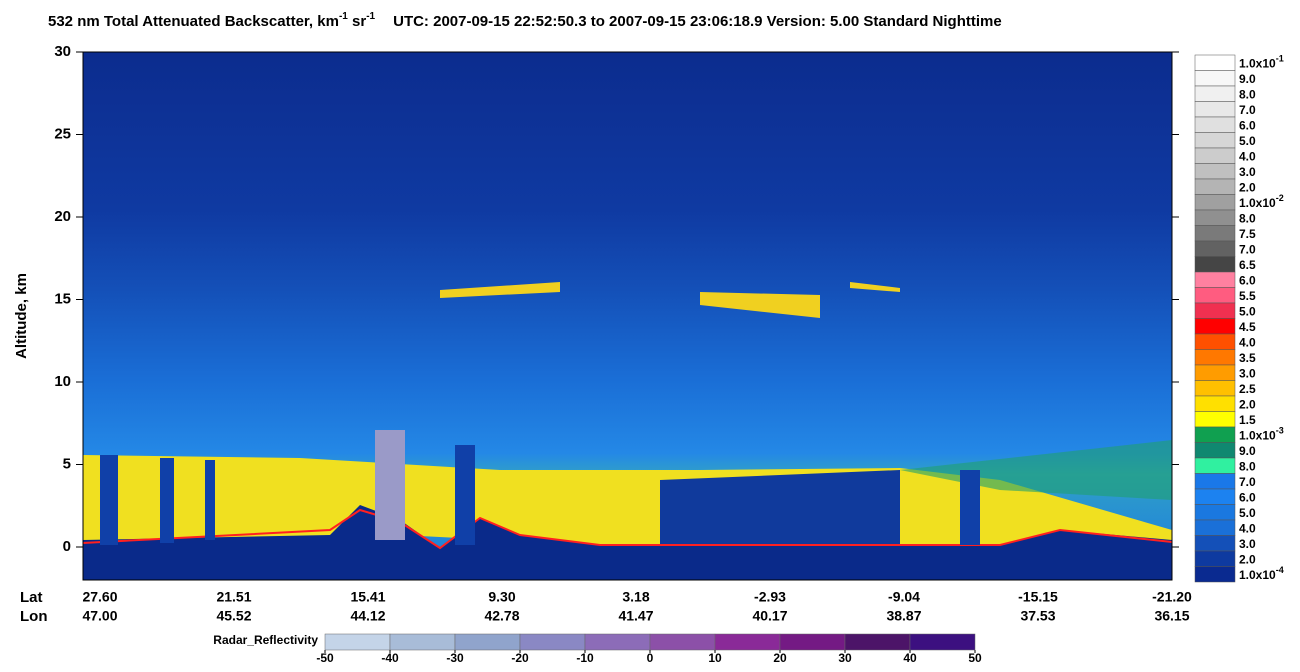 Image resolution: width=1300 pixels, height=672 pixels. I want to click on y-tick-label: 10, so click(62, 381).